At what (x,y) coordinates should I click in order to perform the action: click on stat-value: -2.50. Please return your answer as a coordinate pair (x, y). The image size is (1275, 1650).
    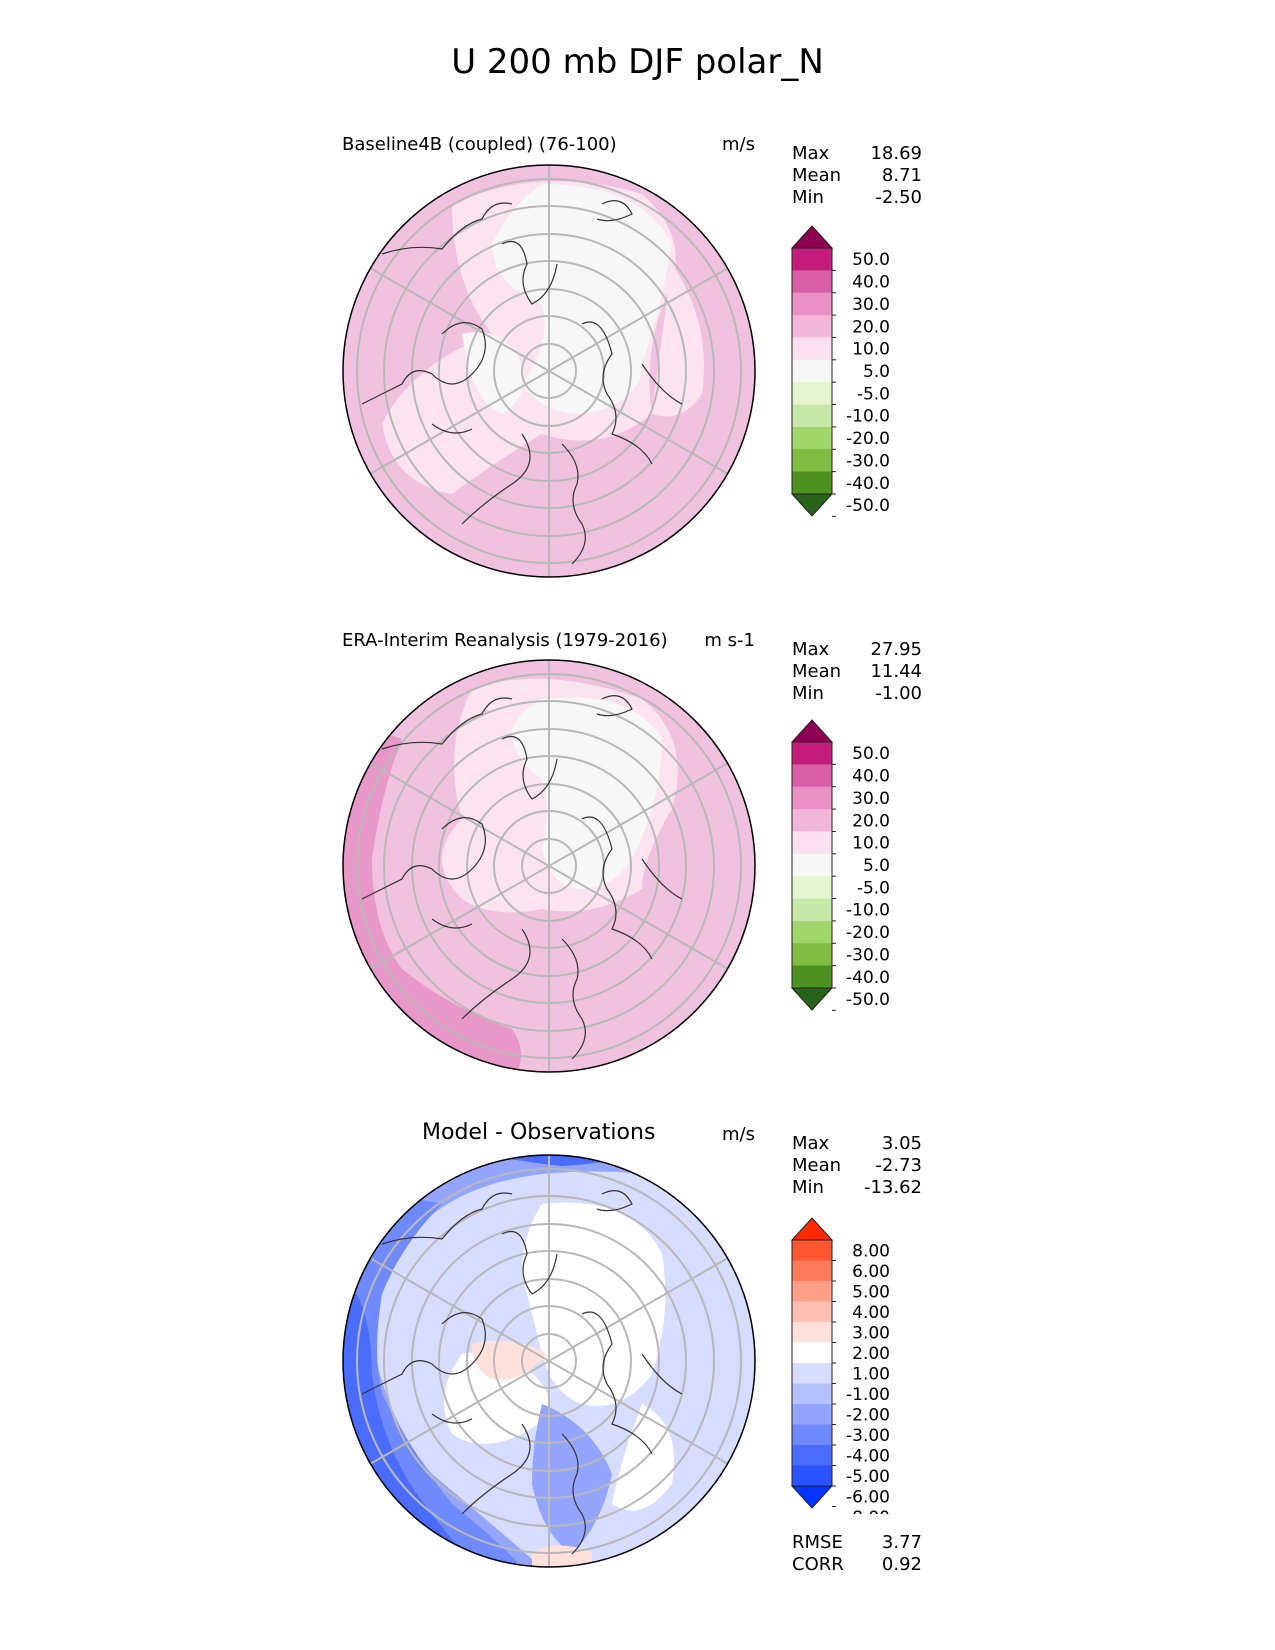
    Looking at the image, I should click on (898, 197).